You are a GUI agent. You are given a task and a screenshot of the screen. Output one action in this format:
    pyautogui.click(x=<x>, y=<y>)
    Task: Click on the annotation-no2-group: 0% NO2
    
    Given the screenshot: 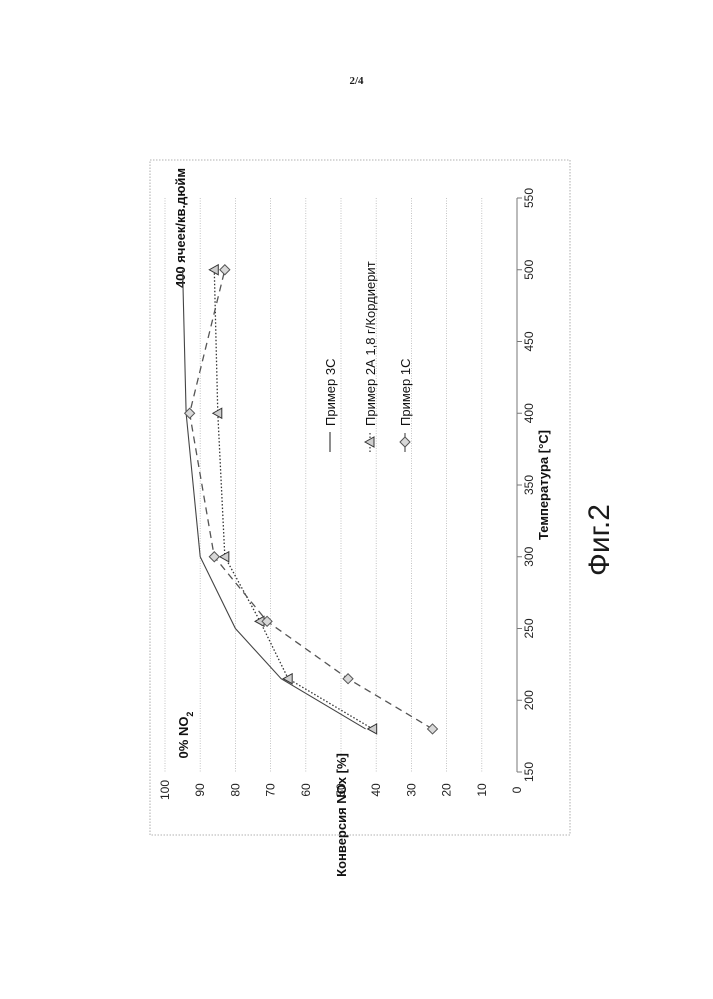 What is the action you would take?
    pyautogui.click(x=185, y=735)
    